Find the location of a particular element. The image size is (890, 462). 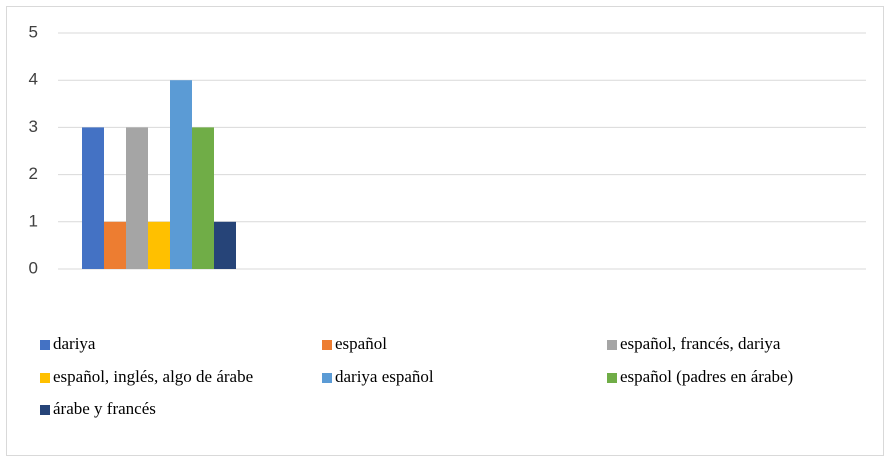

legend-label: dariya español is located at coordinates (384, 376).